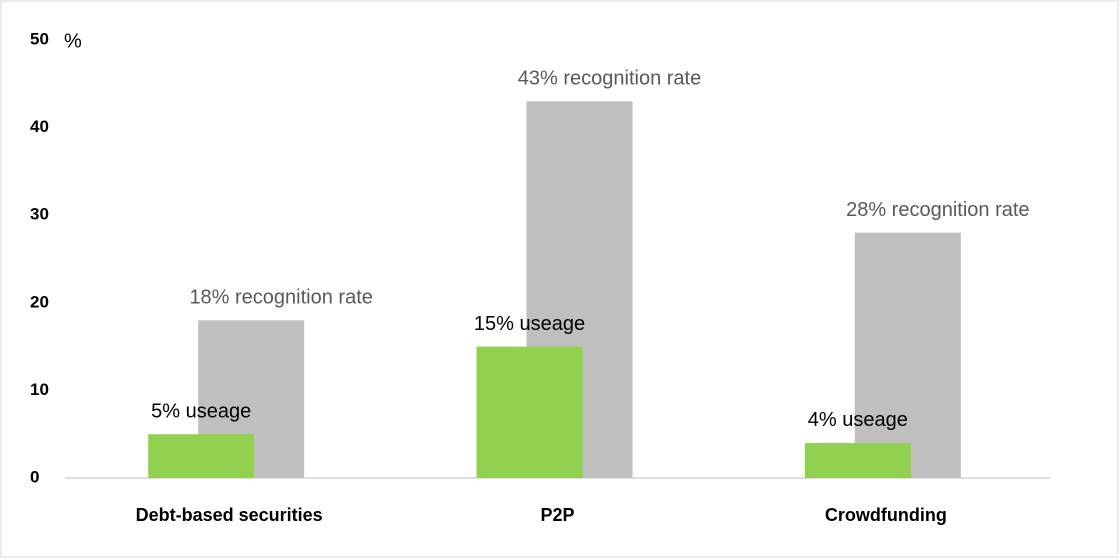 The height and width of the screenshot is (560, 1120). What do you see at coordinates (886, 515) in the screenshot?
I see `x-tick-label: Crowdfunding` at bounding box center [886, 515].